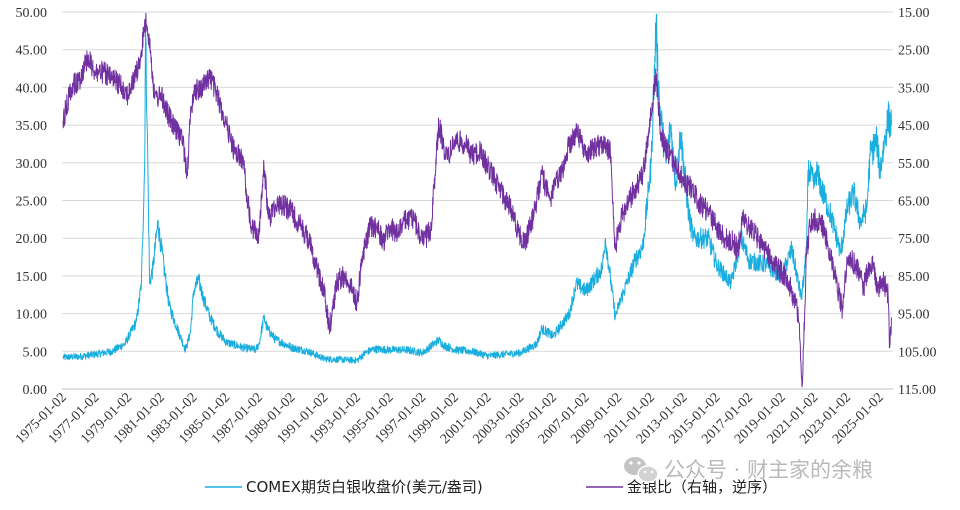  Describe the element at coordinates (914, 315) in the screenshot. I see `right-tick-label: 95.00` at that location.